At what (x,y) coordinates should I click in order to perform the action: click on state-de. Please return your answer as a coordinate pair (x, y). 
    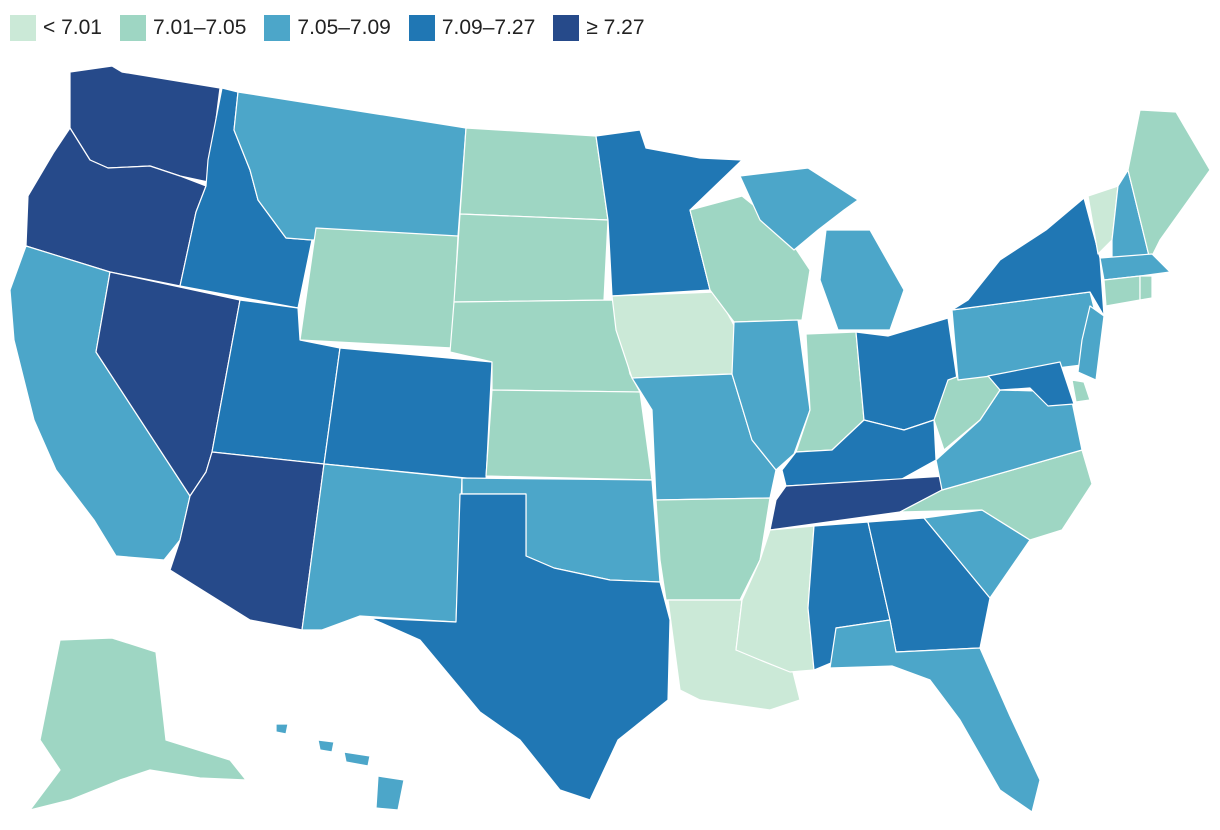
    Looking at the image, I should click on (1081, 391).